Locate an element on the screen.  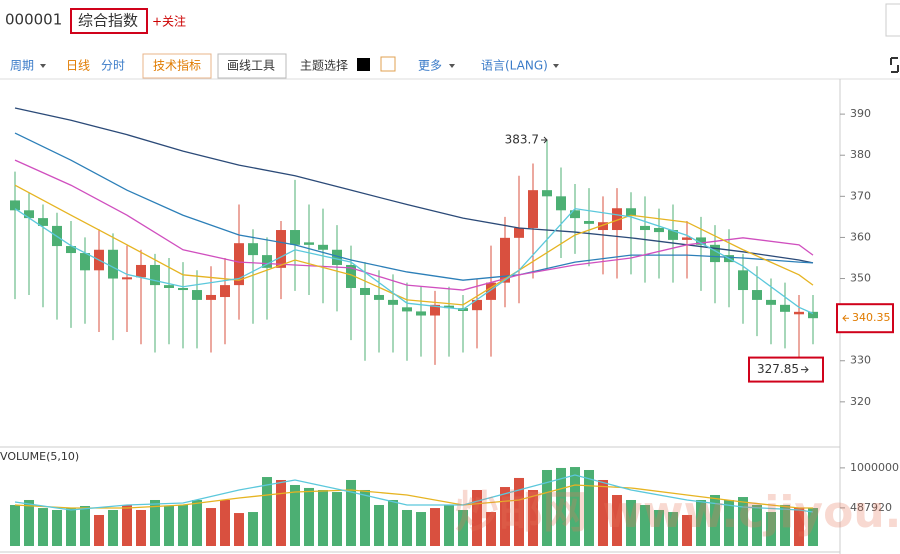
theme-dark is located at coordinates (363, 64).